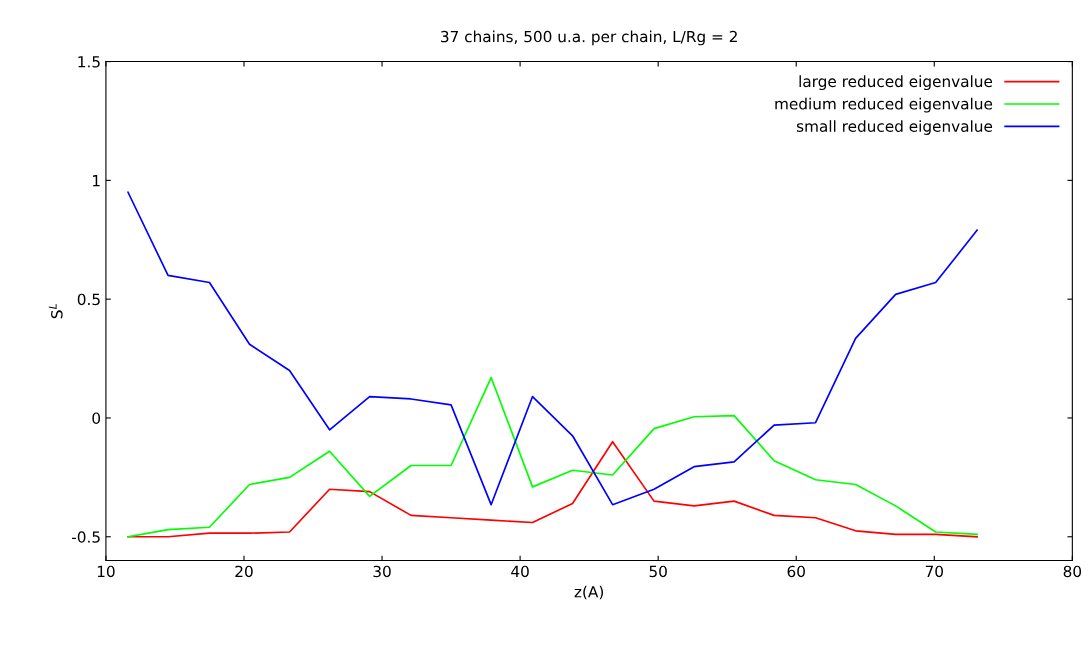  I want to click on x-tick-label: 70, so click(934, 571).